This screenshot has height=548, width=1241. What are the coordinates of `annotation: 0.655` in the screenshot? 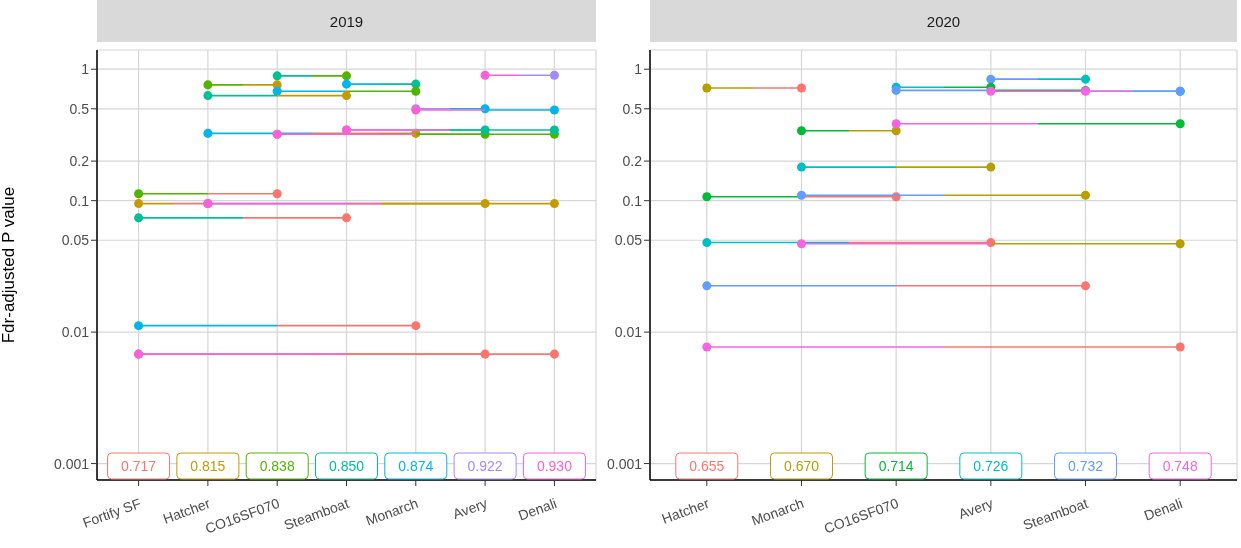 It's located at (707, 466).